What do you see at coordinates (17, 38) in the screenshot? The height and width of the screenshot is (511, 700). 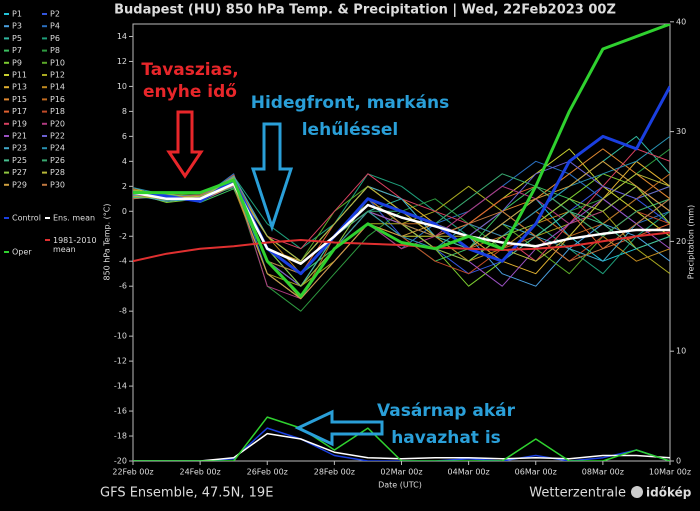 I see `legend-label: P5` at bounding box center [17, 38].